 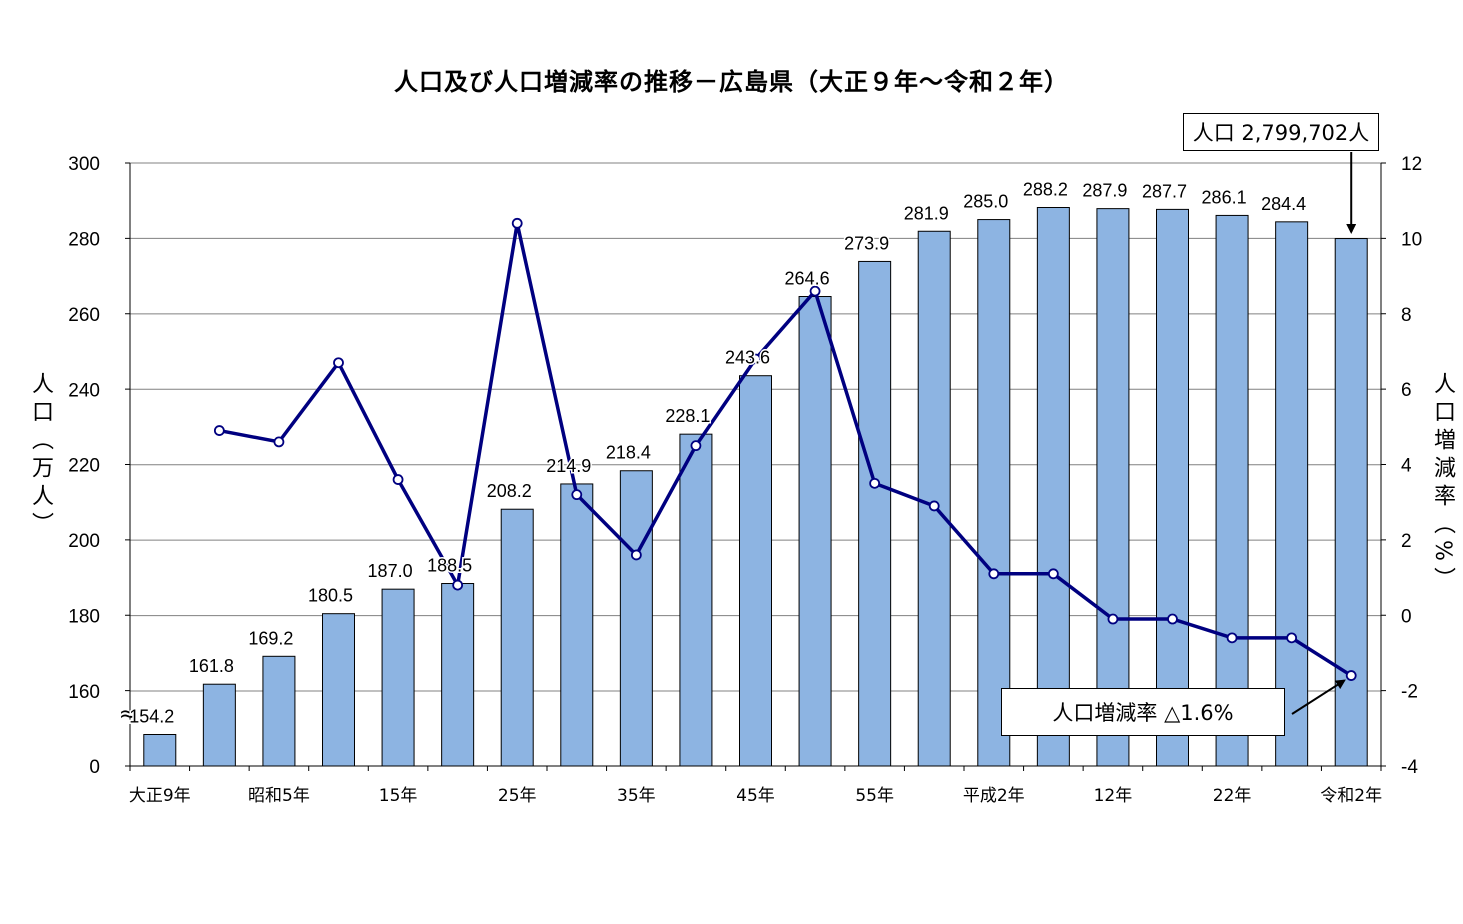 I want to click on bar-data-label: 169.2, so click(x=270, y=638).